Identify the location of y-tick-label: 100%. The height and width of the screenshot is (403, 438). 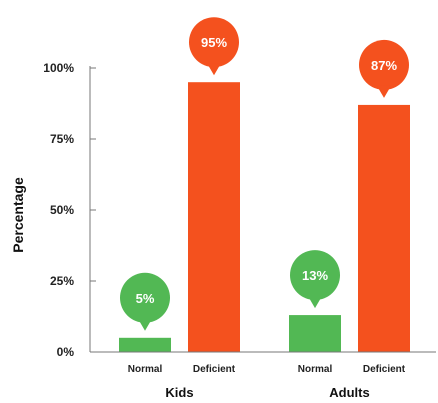
(58, 68).